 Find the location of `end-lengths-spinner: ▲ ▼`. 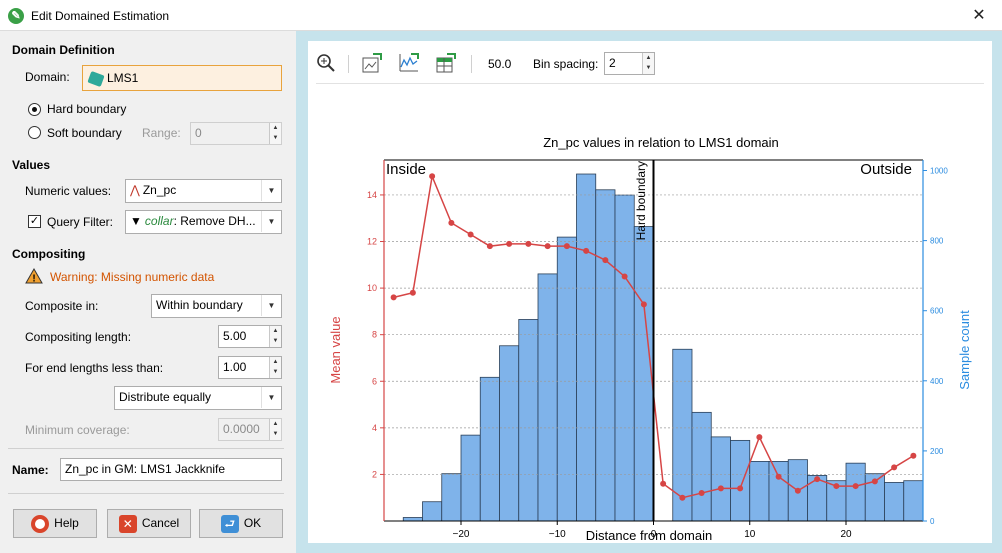

end-lengths-spinner: ▲ ▼ is located at coordinates (275, 367).